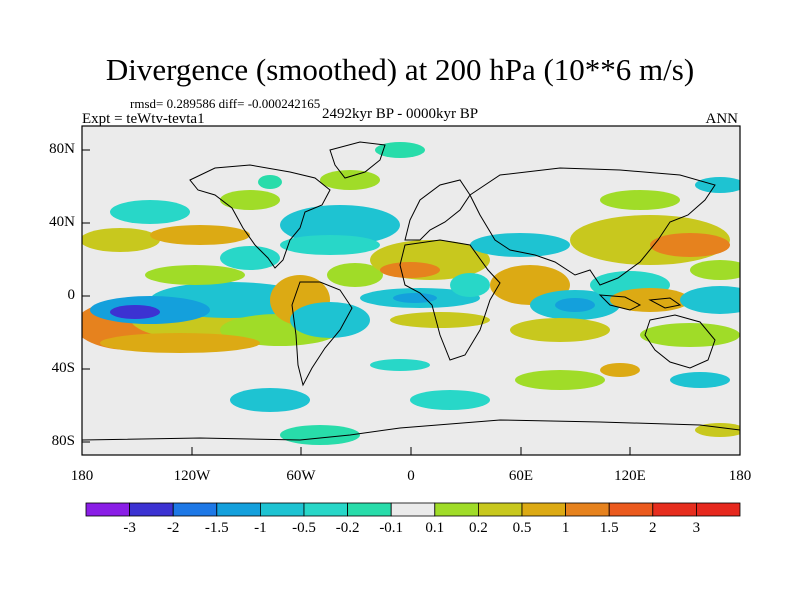  I want to click on x-tick-label: 120W, so click(192, 476).